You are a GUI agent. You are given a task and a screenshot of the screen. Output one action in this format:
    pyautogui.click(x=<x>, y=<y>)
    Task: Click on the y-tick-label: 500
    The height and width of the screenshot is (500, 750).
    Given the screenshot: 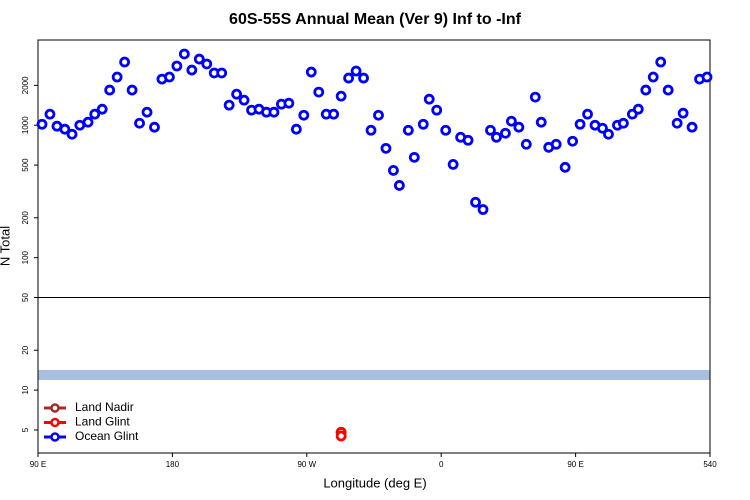 What is the action you would take?
    pyautogui.click(x=25, y=165)
    